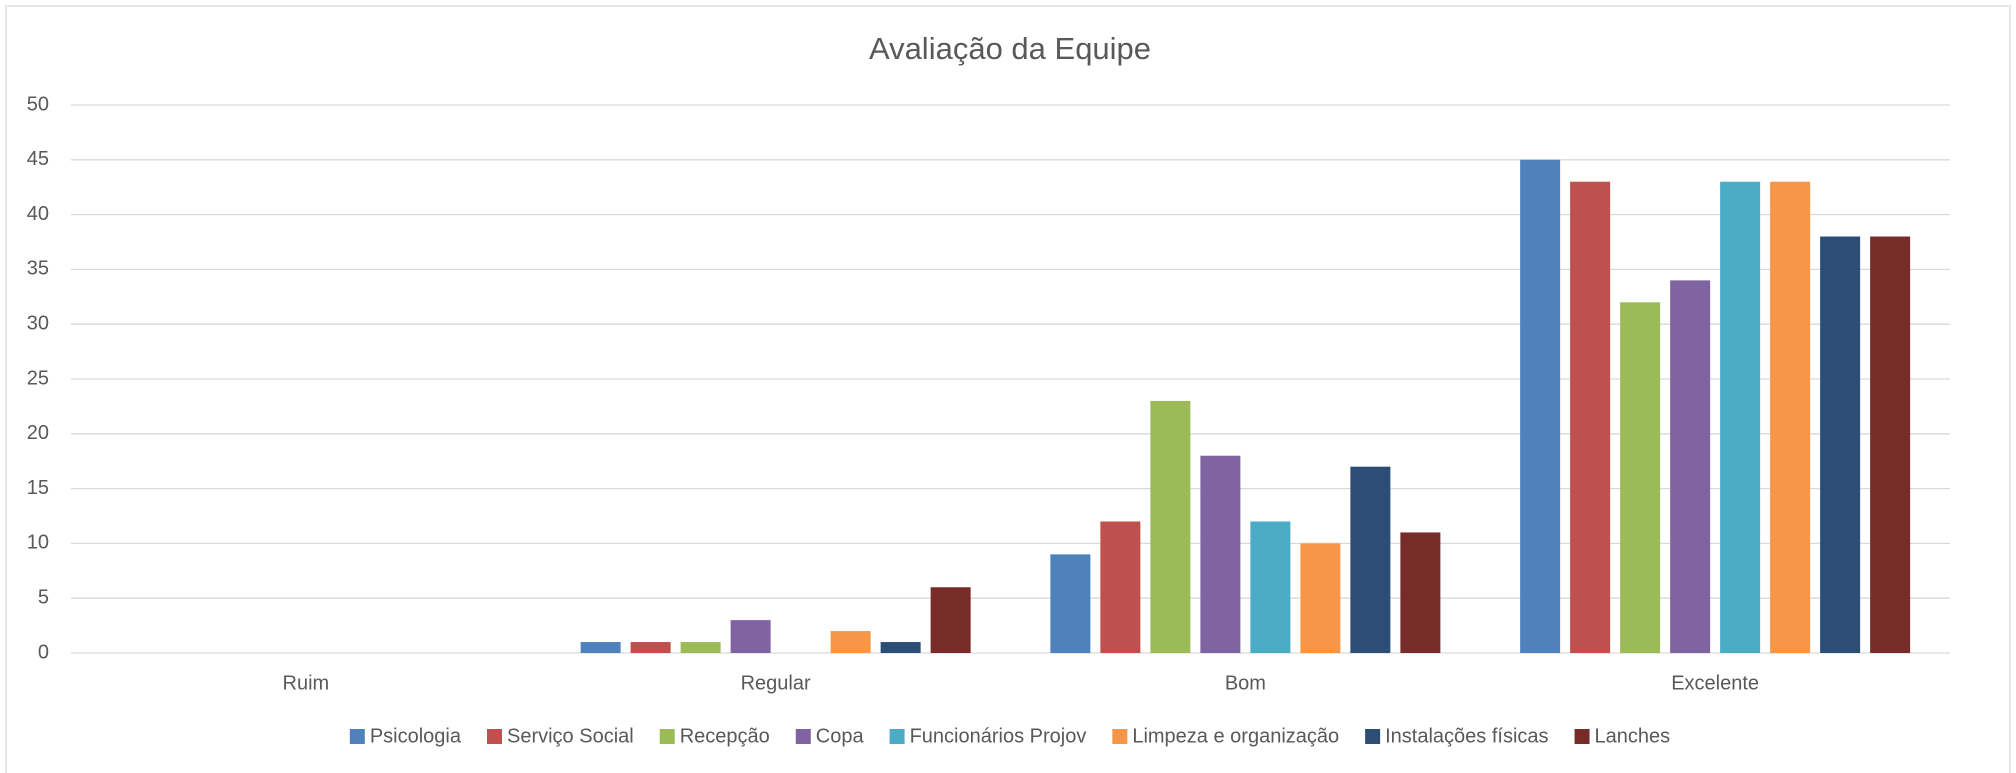 The image size is (2016, 773). What do you see at coordinates (38, 433) in the screenshot?
I see `y-tick-label: 20` at bounding box center [38, 433].